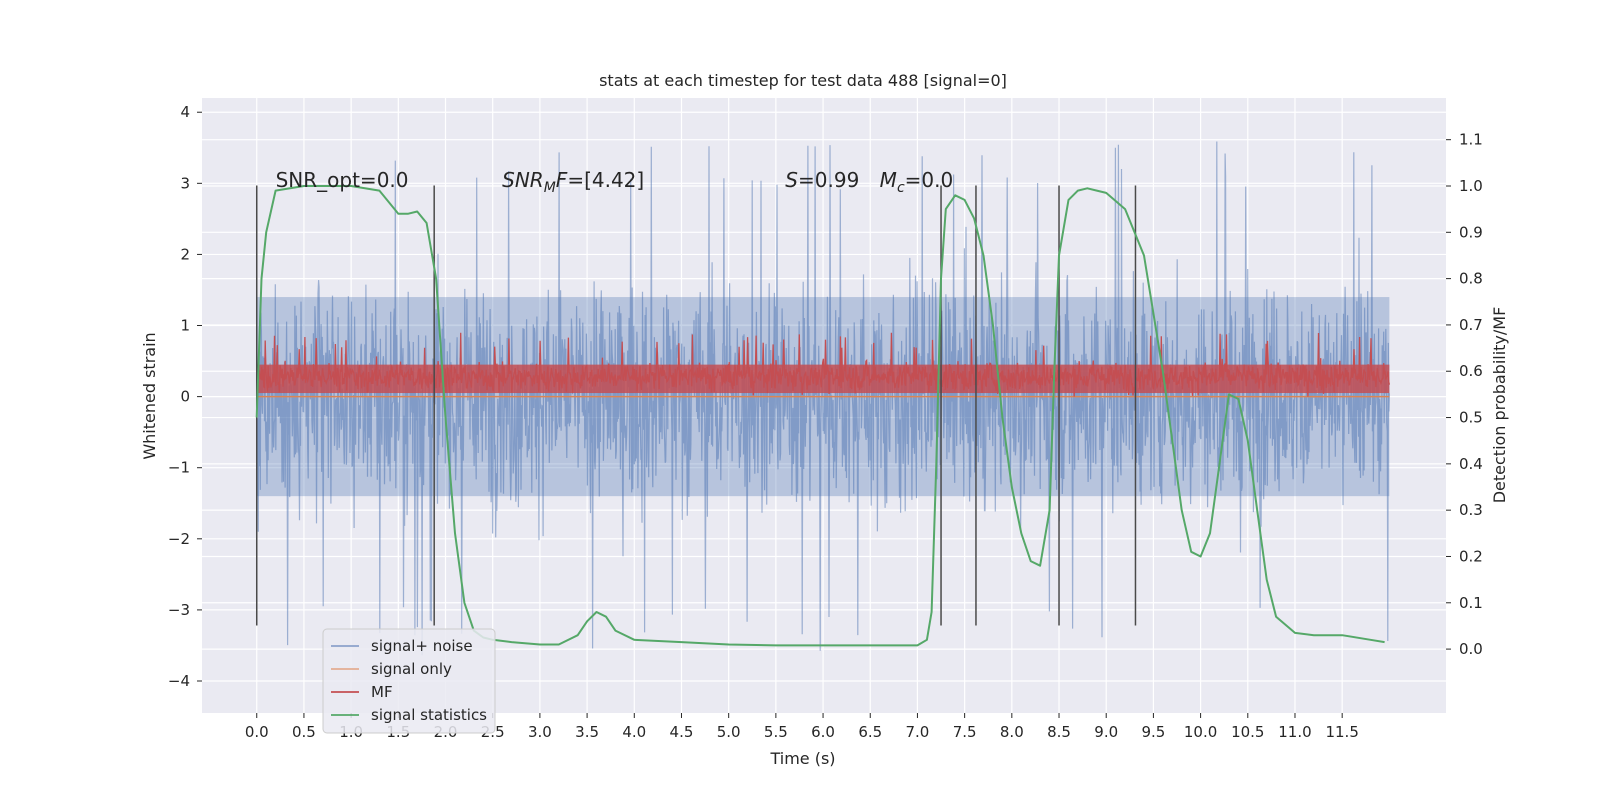  Describe the element at coordinates (870, 732) in the screenshot. I see `x-tick-label: 6.5` at that location.